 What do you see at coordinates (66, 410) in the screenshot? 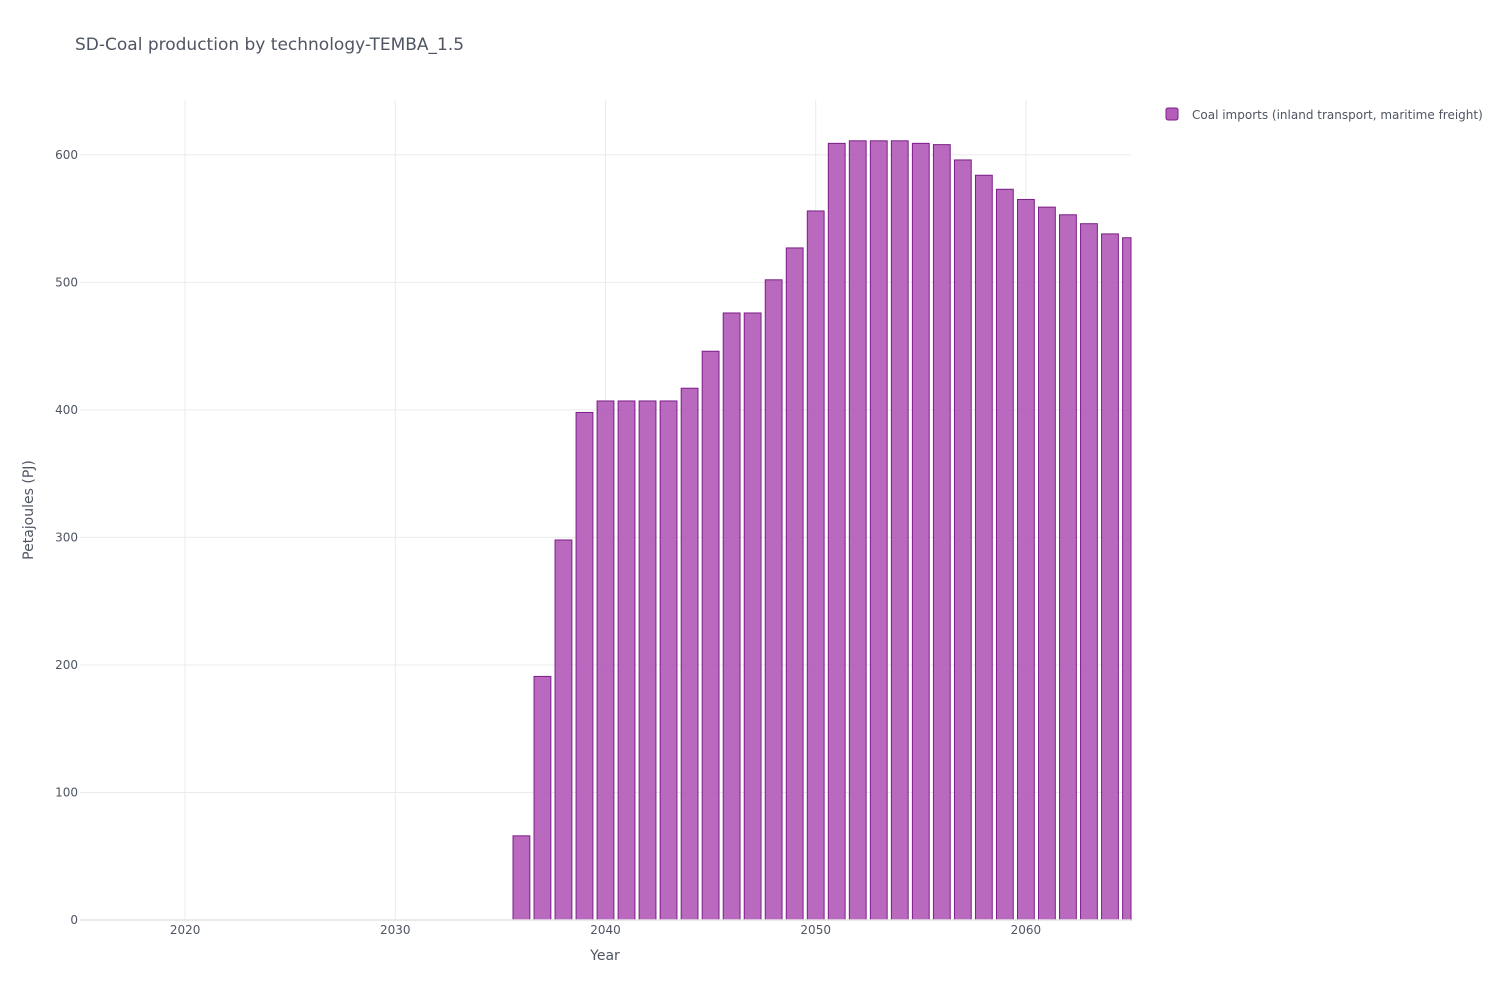
I see `y-tick-label: 400` at bounding box center [66, 410].